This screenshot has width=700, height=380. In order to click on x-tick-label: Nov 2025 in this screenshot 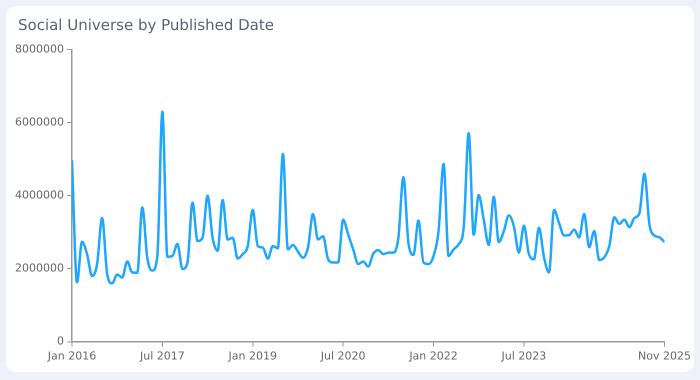, I will do `click(665, 355)`.